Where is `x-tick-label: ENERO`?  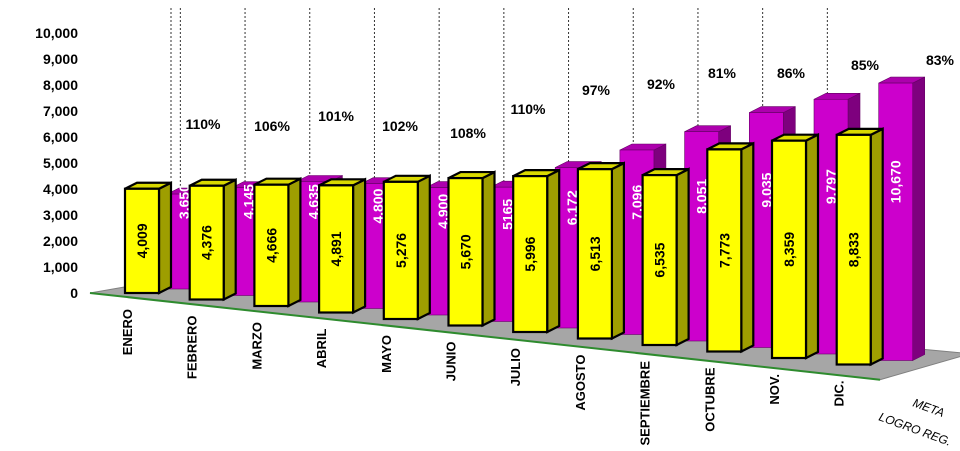 x-tick-label: ENERO is located at coordinates (127, 332).